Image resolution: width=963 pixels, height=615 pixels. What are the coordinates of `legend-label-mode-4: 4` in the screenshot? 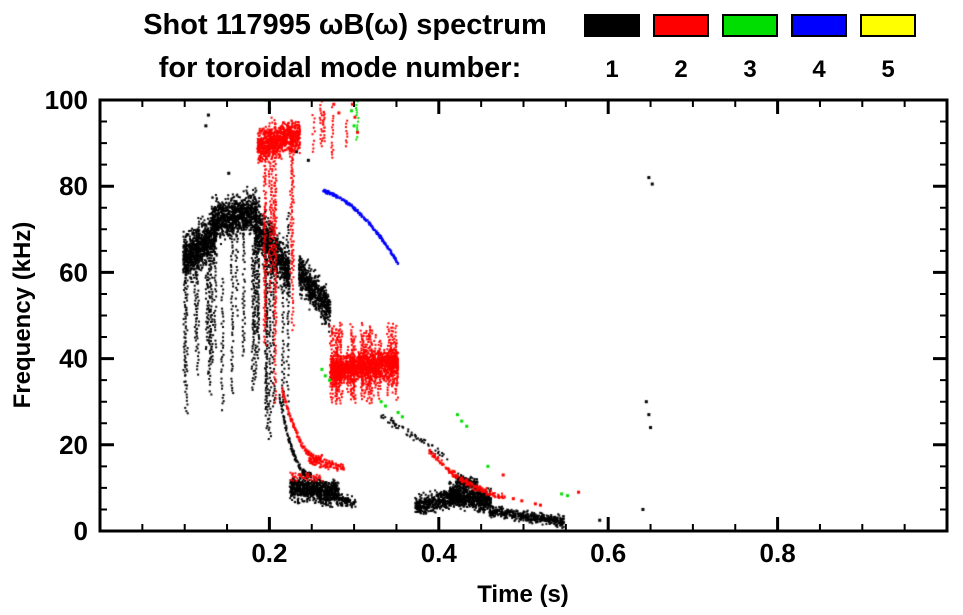 It's located at (819, 69).